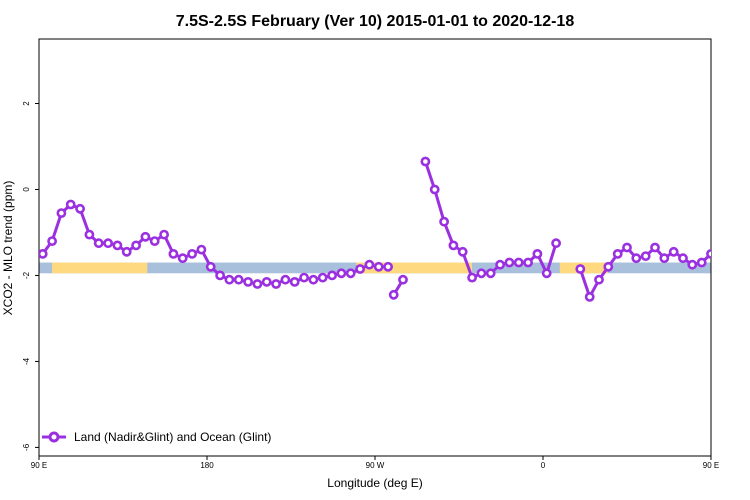 Image resolution: width=750 pixels, height=500 pixels. I want to click on series-line, so click(644, 272).